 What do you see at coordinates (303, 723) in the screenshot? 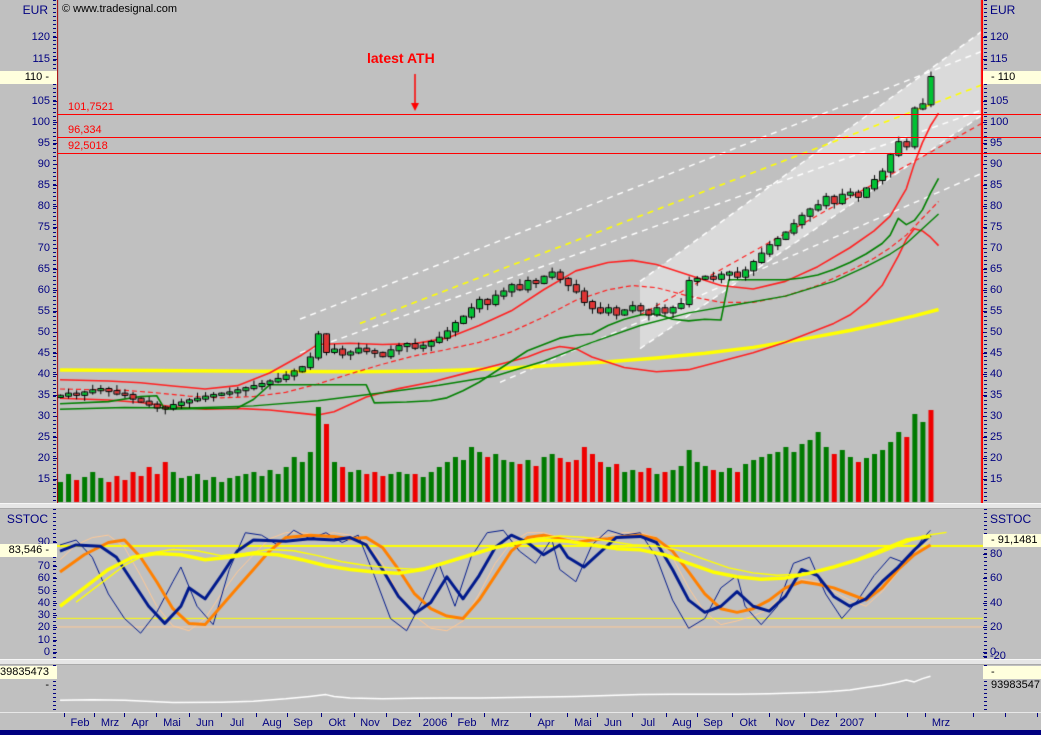
I see `month-label: Sep` at bounding box center [303, 723].